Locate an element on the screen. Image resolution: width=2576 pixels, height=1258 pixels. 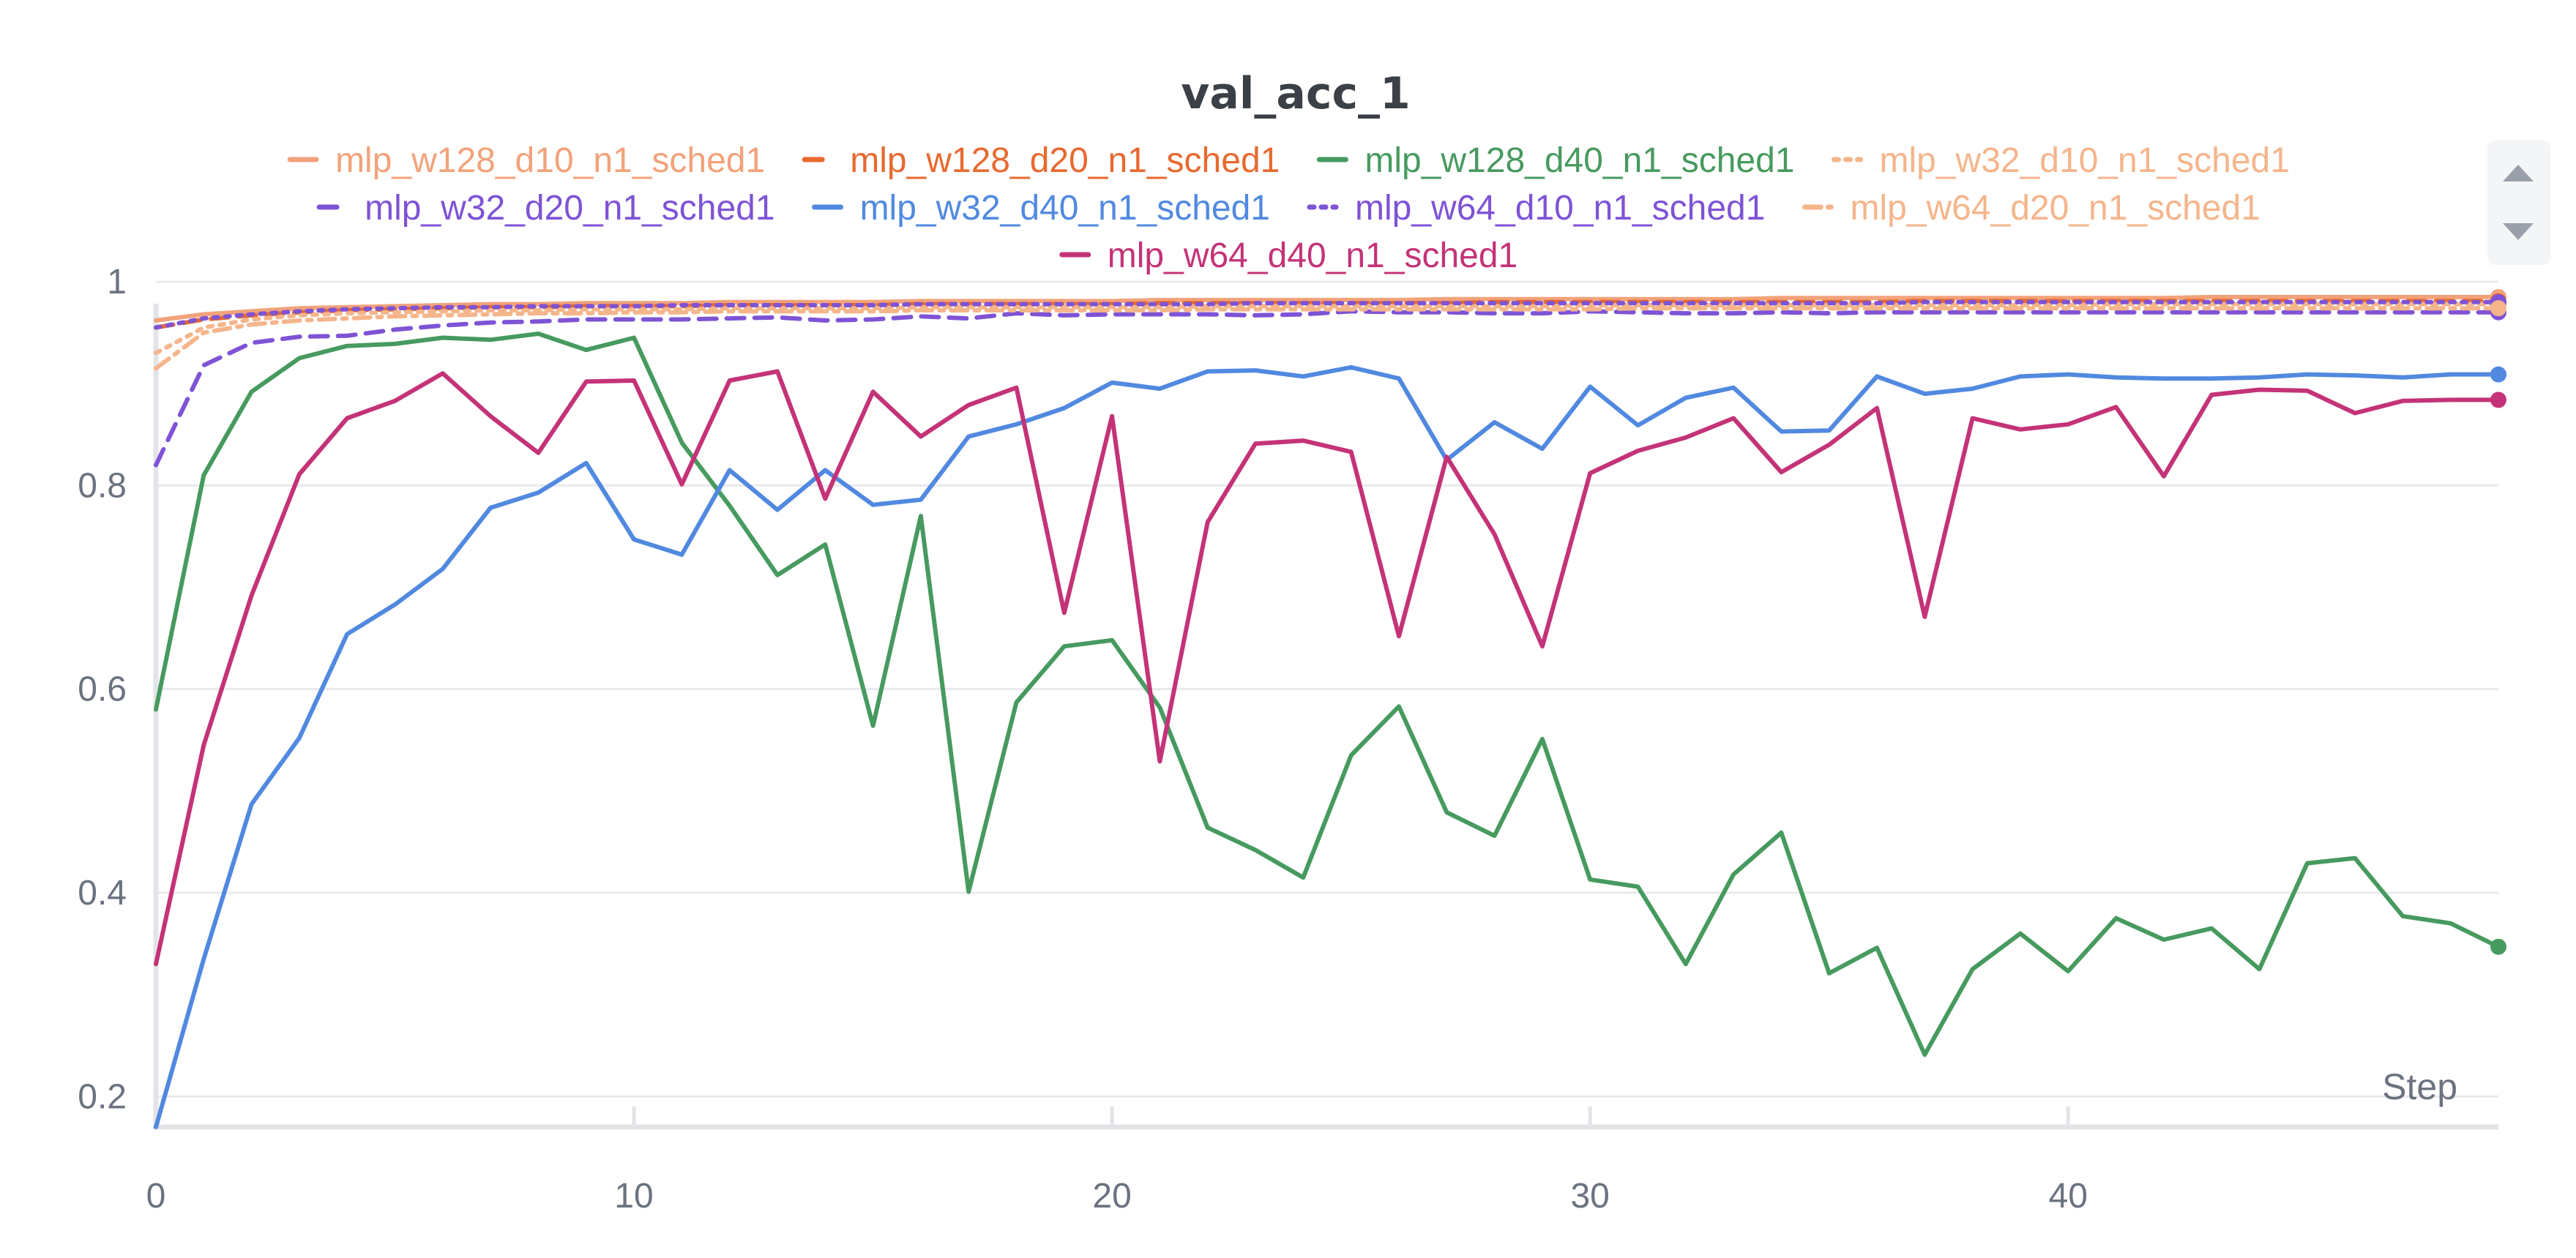
legend-item-mlp_w32_d10_n1_sched1: mlp_w32_d10_n1_sched1 is located at coordinates (2060, 160).